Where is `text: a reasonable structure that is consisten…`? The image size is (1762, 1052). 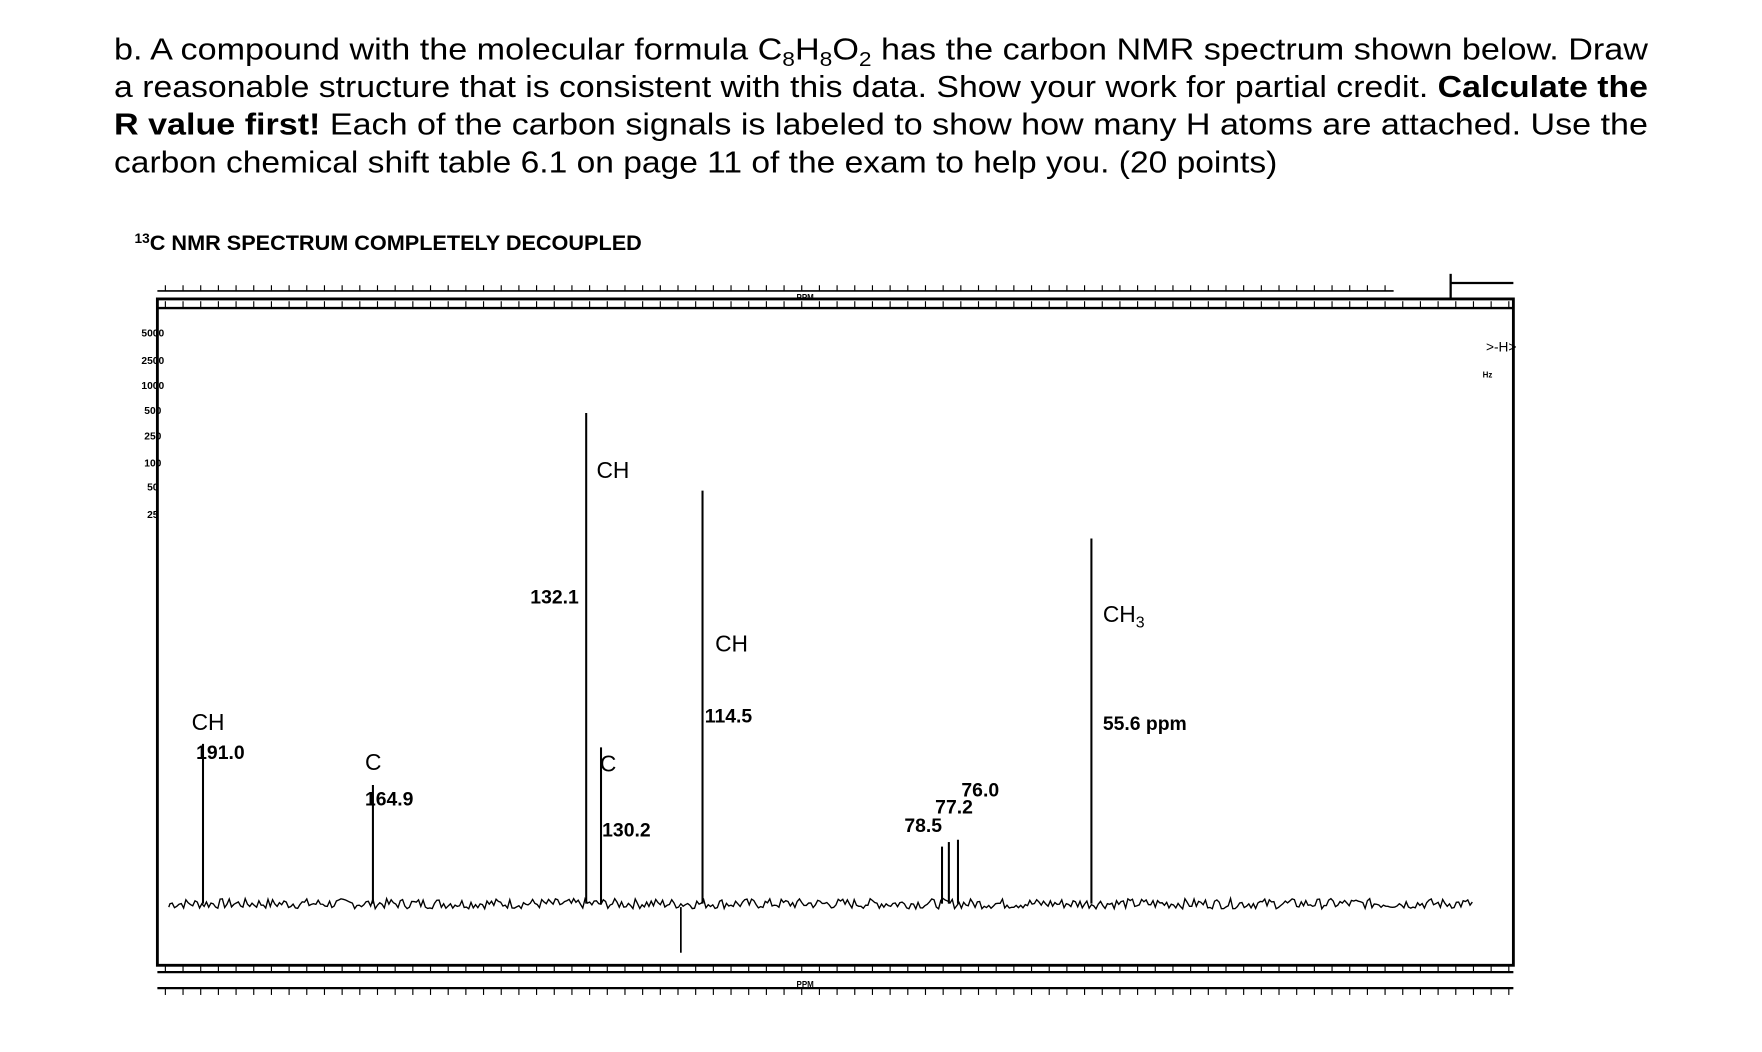 text: a reasonable structure that is consisten… is located at coordinates (776, 86).